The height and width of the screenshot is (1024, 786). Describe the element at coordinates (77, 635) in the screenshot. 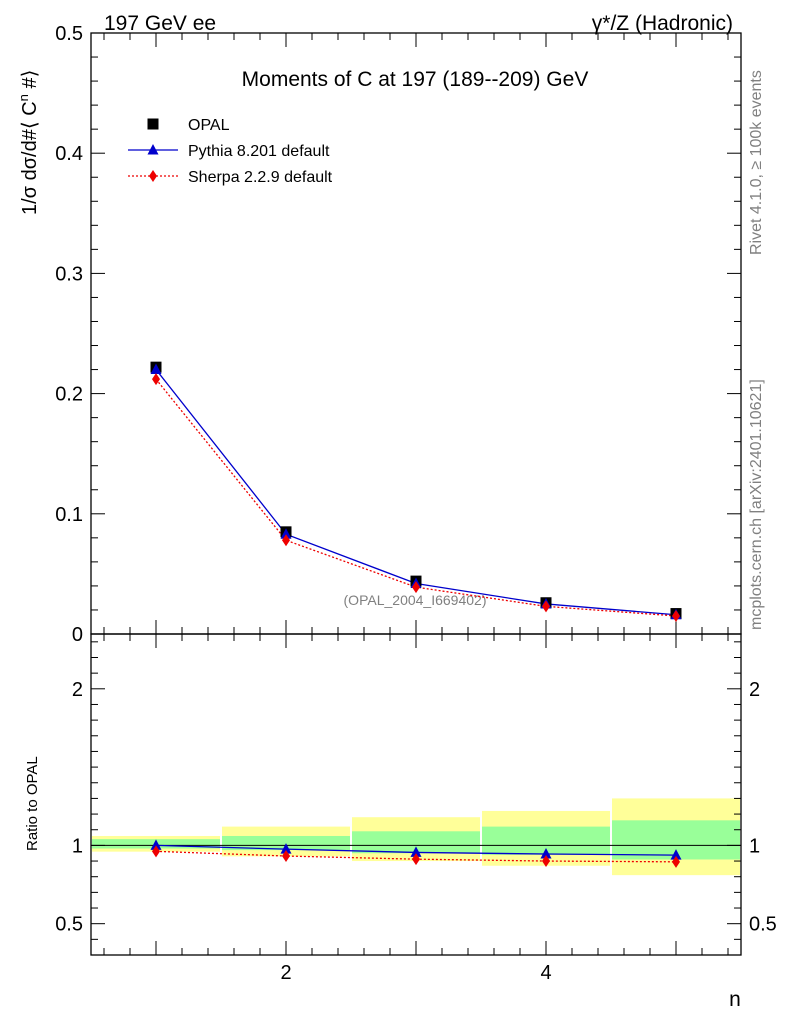

I see `y-tick-label: 0` at that location.